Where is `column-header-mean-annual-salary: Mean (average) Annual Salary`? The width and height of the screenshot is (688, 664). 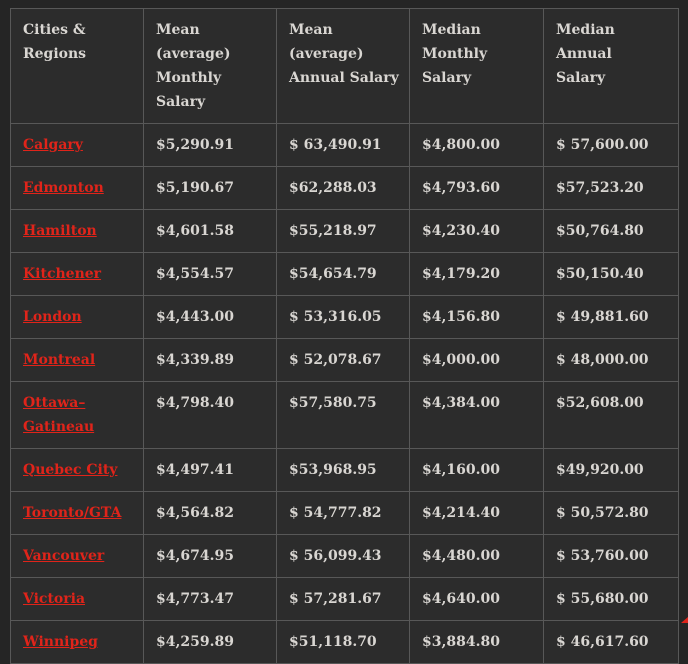 column-header-mean-annual-salary: Mean (average) Annual Salary is located at coordinates (343, 66).